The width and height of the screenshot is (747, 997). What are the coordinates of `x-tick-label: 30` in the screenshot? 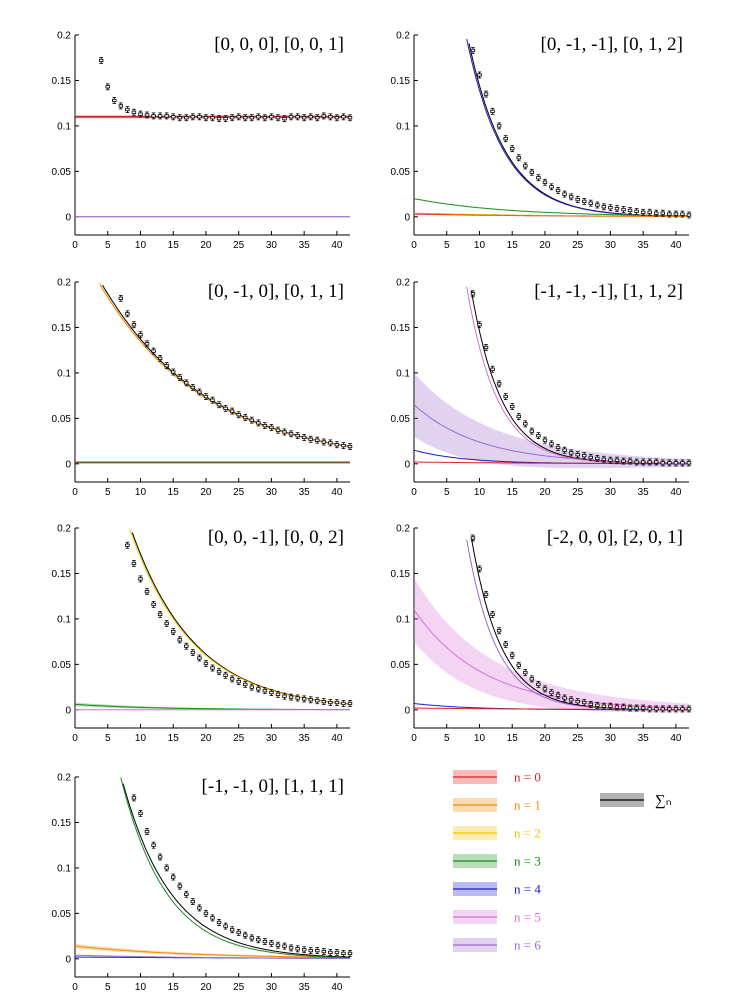 It's located at (272, 245).